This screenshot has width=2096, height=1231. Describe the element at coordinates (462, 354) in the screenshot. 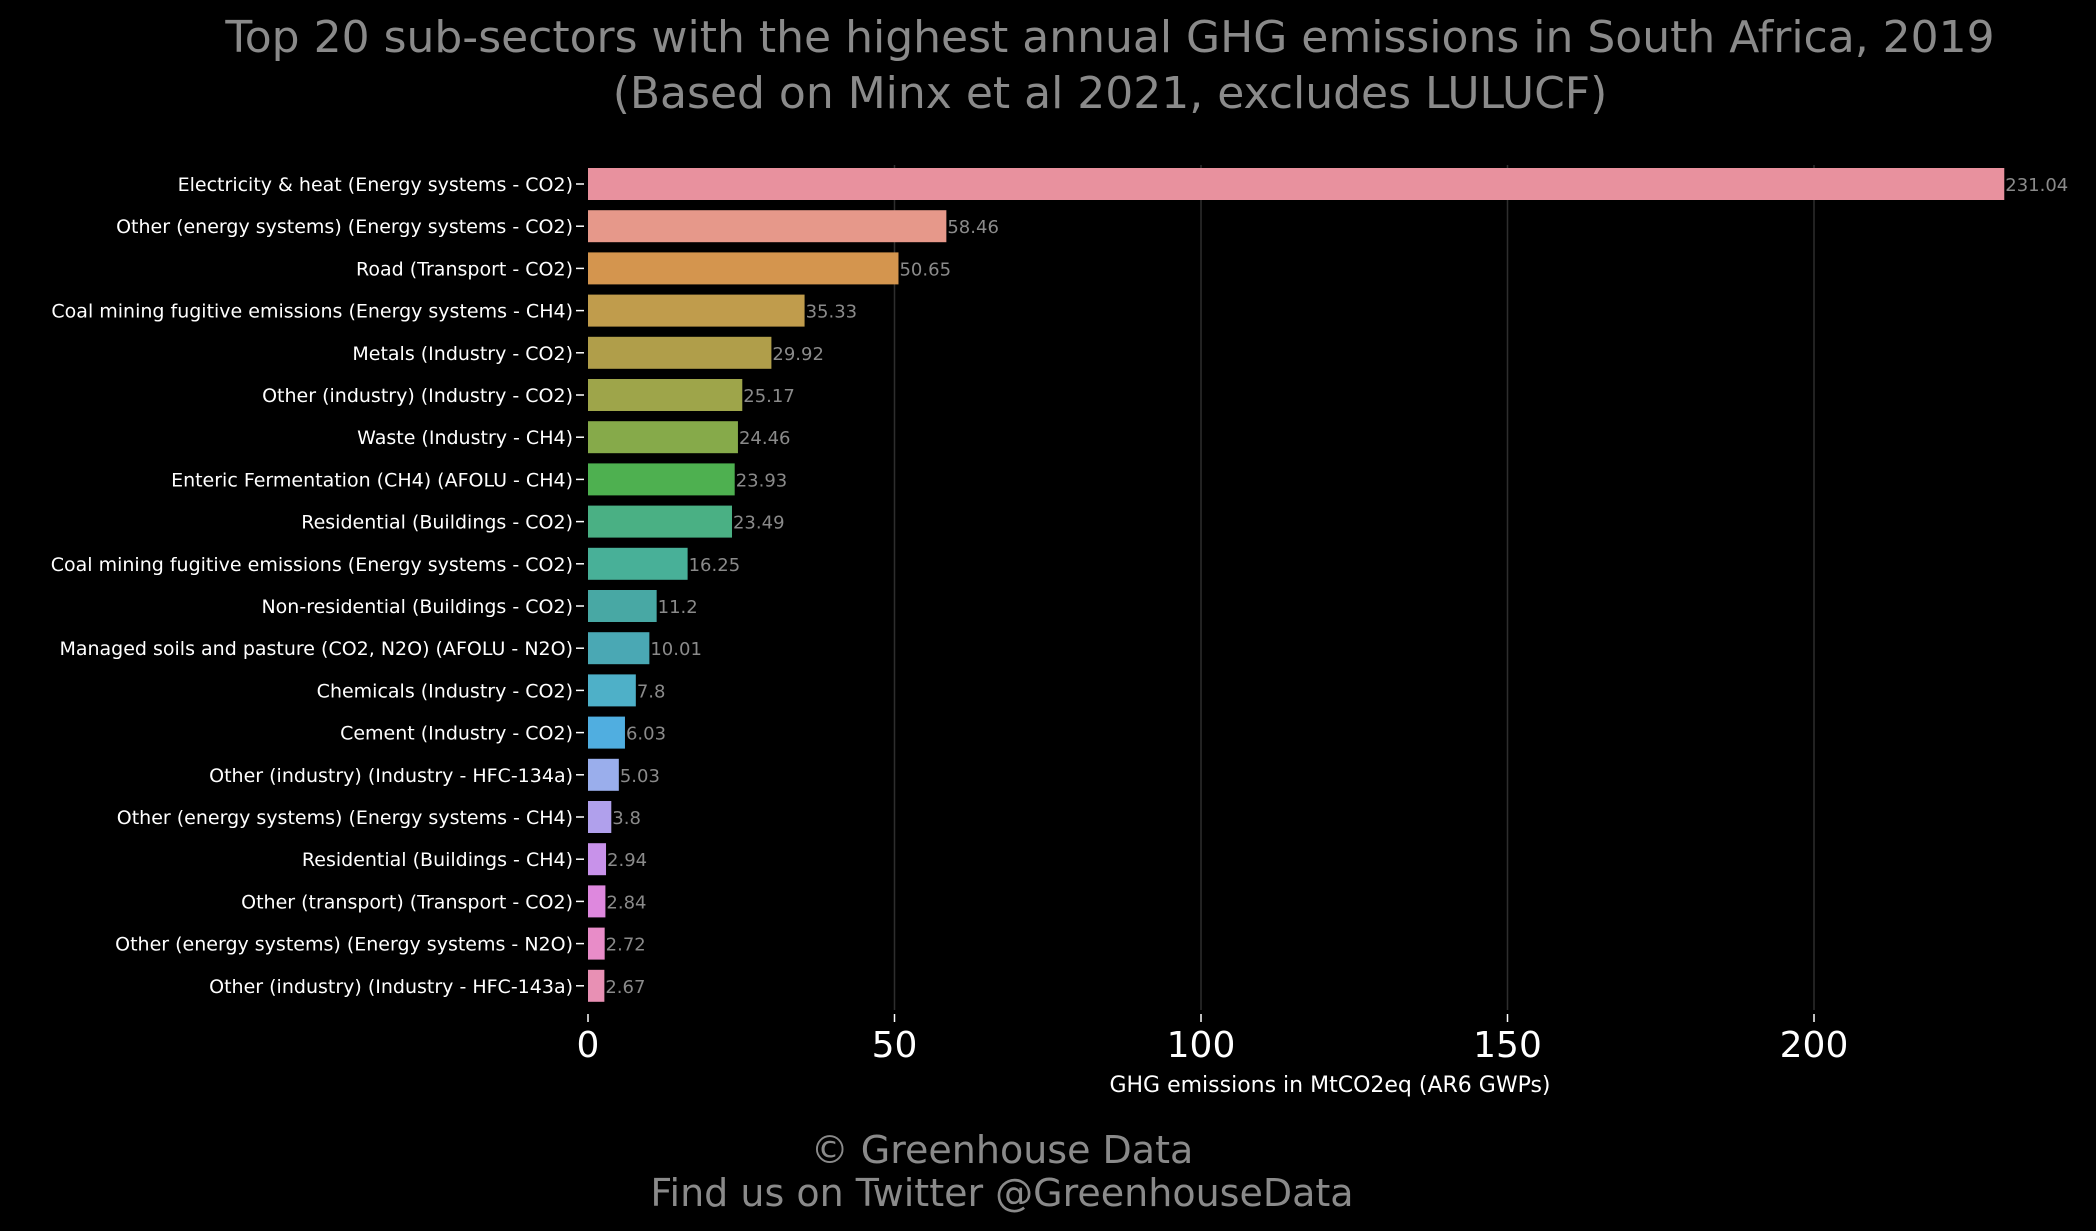

I see `category-label: Metals (Industry - CO2)` at that location.